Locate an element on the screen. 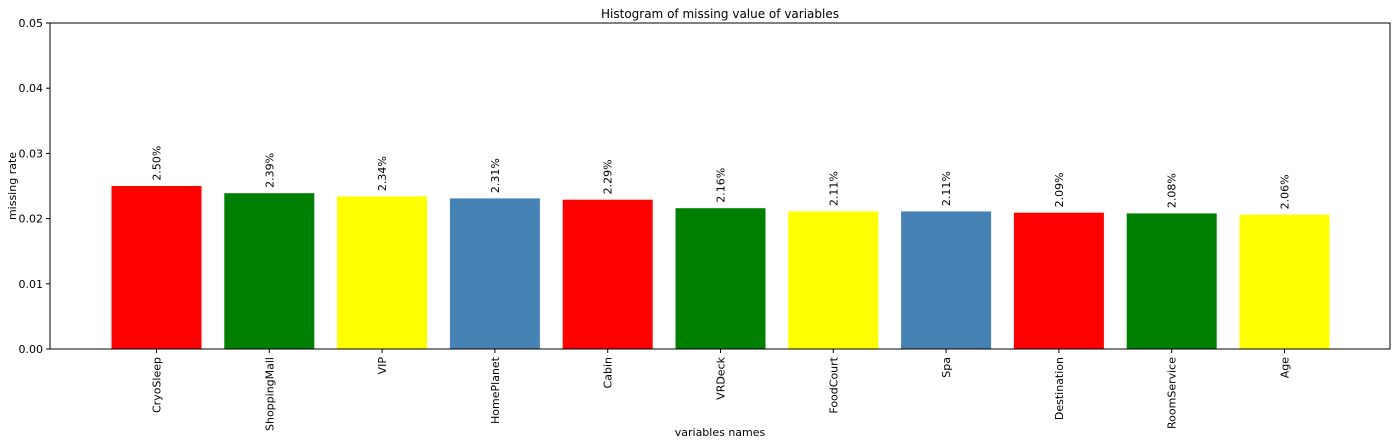  data-label-destination: 2.09% is located at coordinates (1059, 189).